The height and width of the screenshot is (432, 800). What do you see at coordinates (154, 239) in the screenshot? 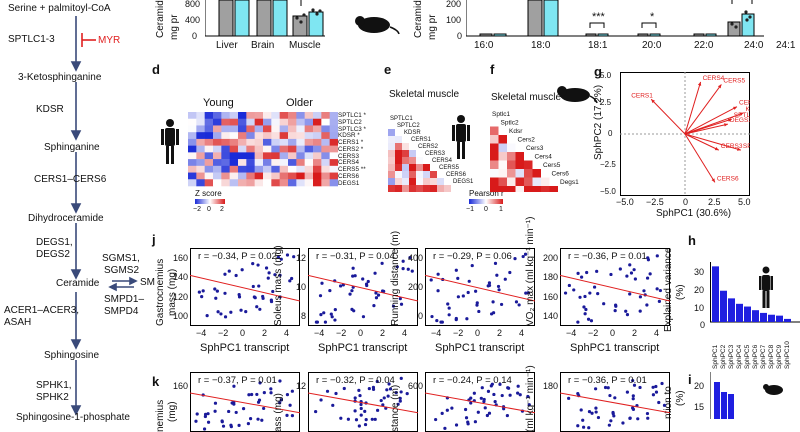
I see `row-j-label: j` at bounding box center [154, 239].